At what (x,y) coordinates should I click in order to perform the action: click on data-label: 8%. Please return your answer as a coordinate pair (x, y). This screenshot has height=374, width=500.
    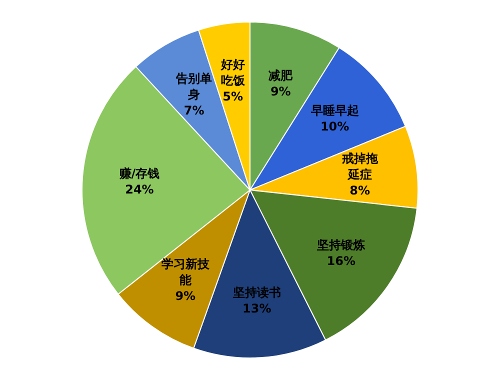
    Looking at the image, I should click on (360, 191).